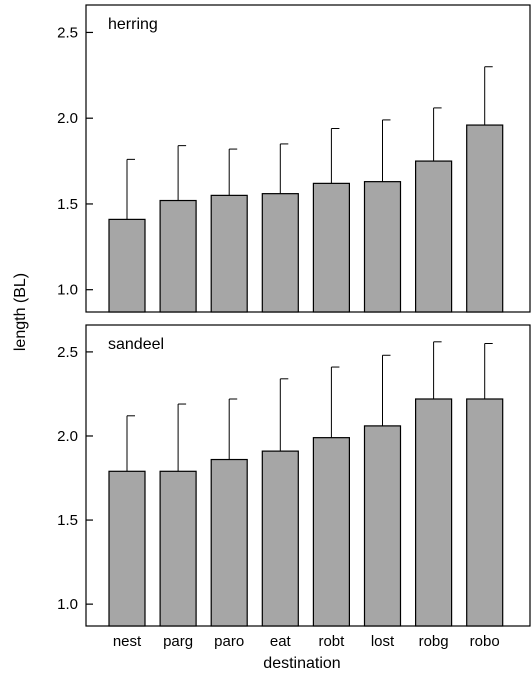  Describe the element at coordinates (281, 641) in the screenshot. I see `x-tick-label: eat` at that location.